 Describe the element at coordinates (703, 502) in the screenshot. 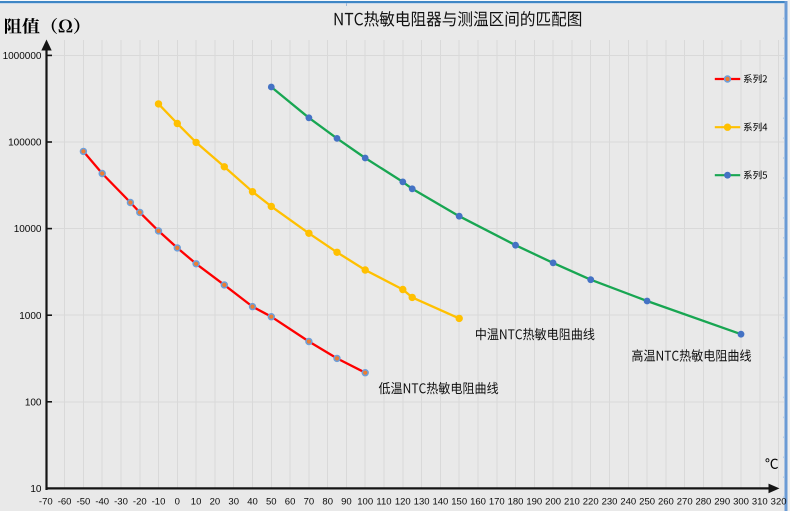

I see `svg-text: 280` at that location.